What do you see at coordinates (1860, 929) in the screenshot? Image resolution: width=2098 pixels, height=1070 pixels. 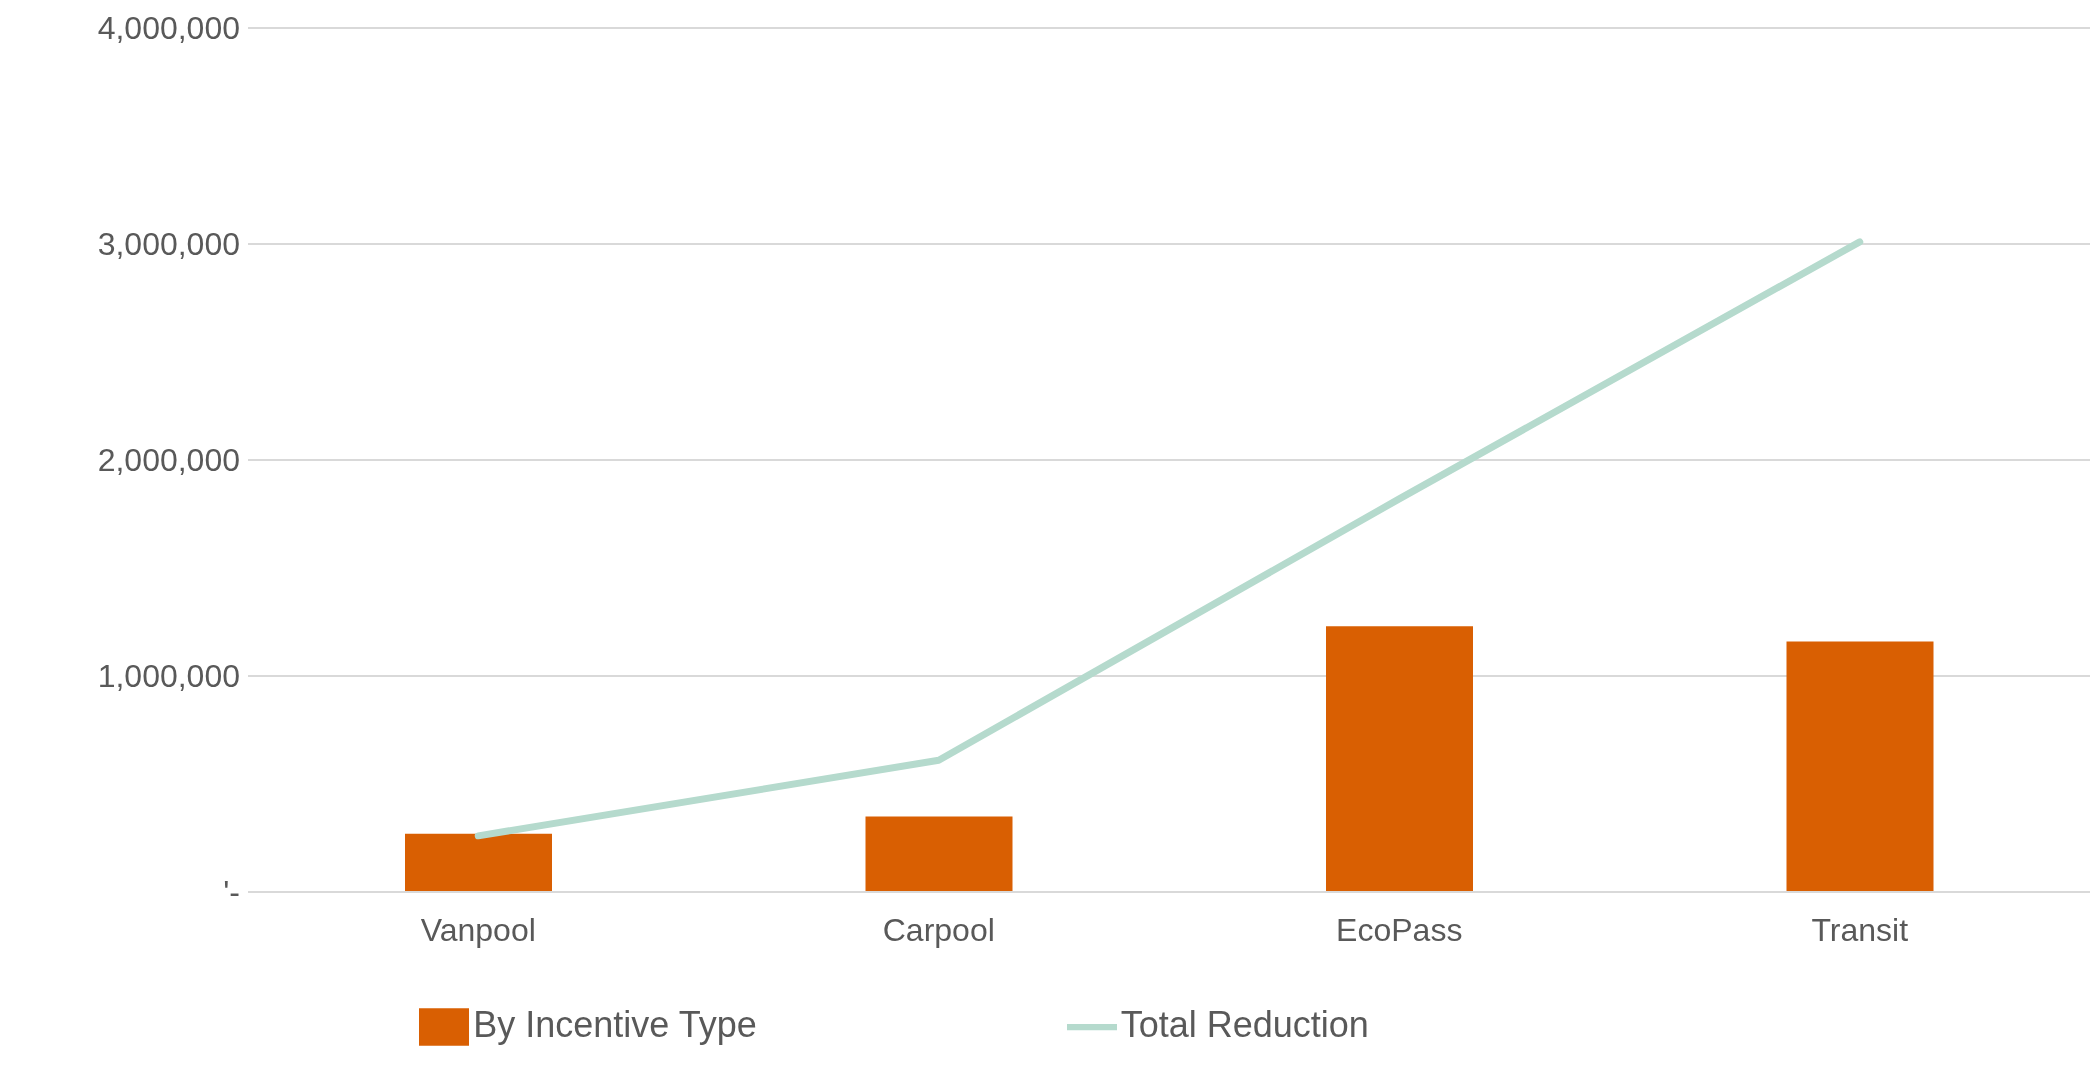 I see `x-tick-label: Transit` at bounding box center [1860, 929].